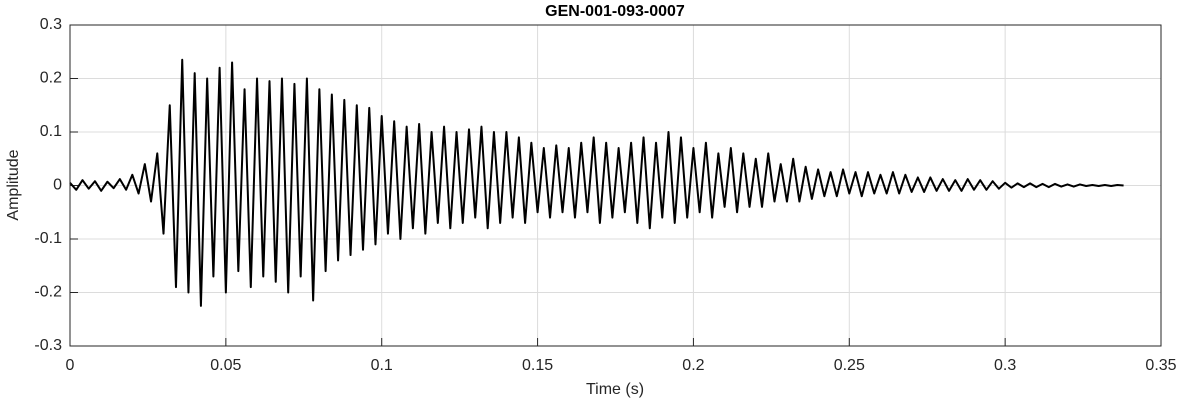  What do you see at coordinates (849, 365) in the screenshot?
I see `x-tick-label: 0.25` at bounding box center [849, 365].